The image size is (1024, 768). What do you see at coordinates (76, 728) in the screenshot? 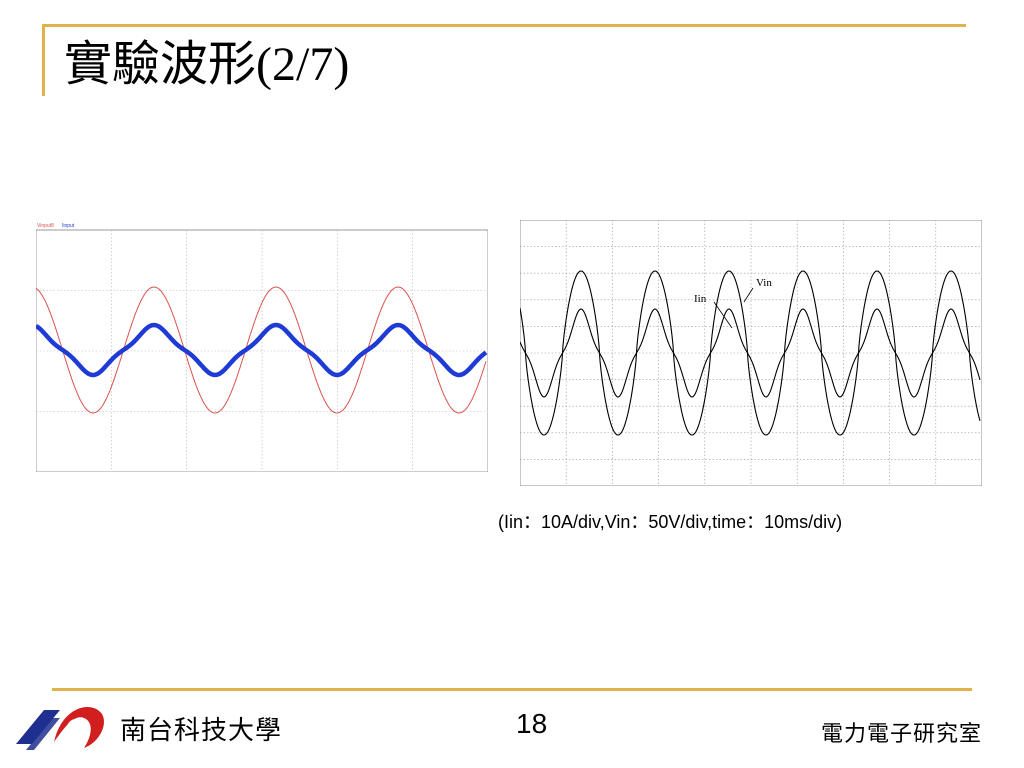
I see `logo-center` at bounding box center [76, 728].